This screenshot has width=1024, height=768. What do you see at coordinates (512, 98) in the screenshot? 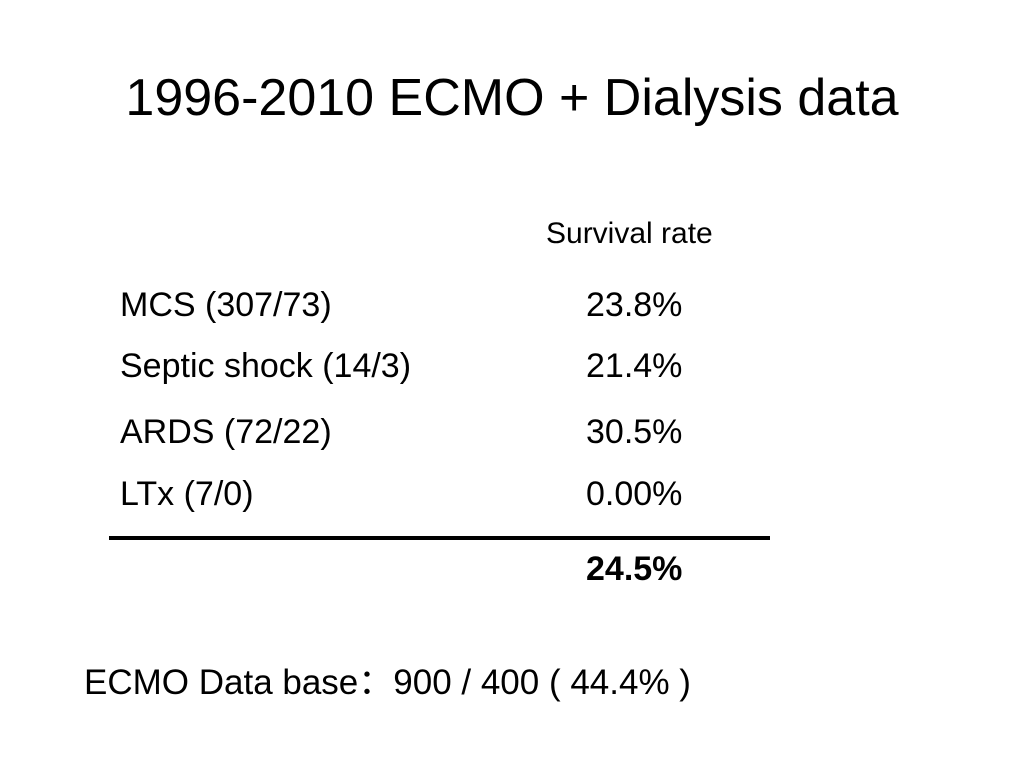
I see `slide-title: 1996-2010 ECMO + Dialysis data` at bounding box center [512, 98].